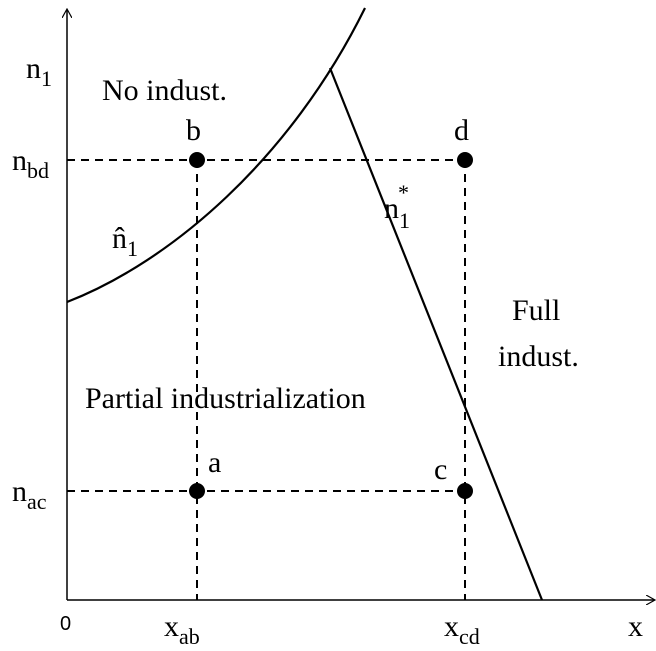  I want to click on curve-label: n1 *, so click(397, 206).